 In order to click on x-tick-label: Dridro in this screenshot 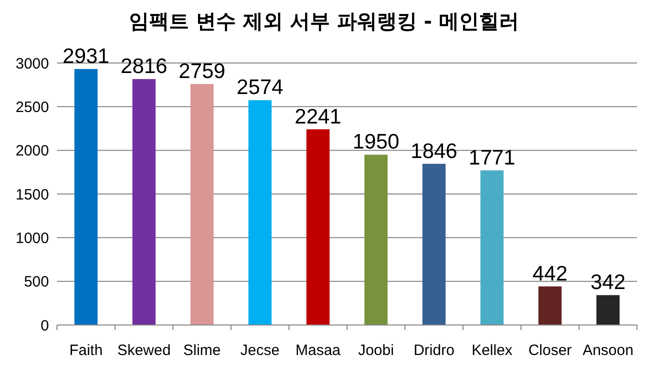, I will do `click(434, 350)`.